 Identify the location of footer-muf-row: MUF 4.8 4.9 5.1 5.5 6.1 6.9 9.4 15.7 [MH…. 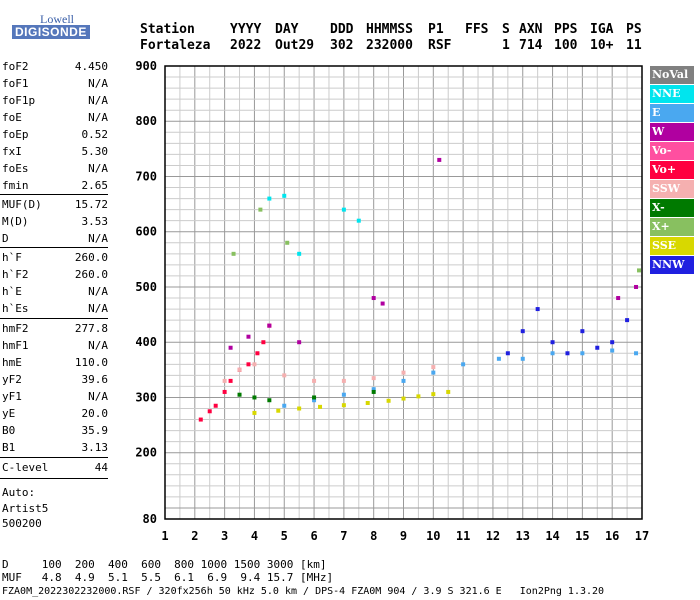
(168, 577).